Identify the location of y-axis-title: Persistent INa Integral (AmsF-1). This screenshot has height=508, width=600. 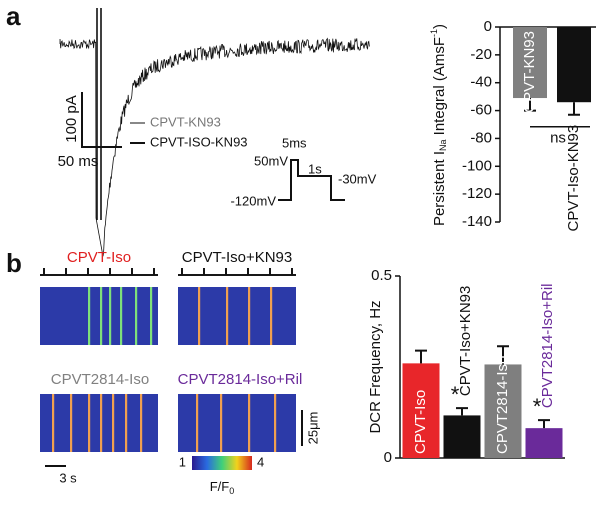
(438, 125).